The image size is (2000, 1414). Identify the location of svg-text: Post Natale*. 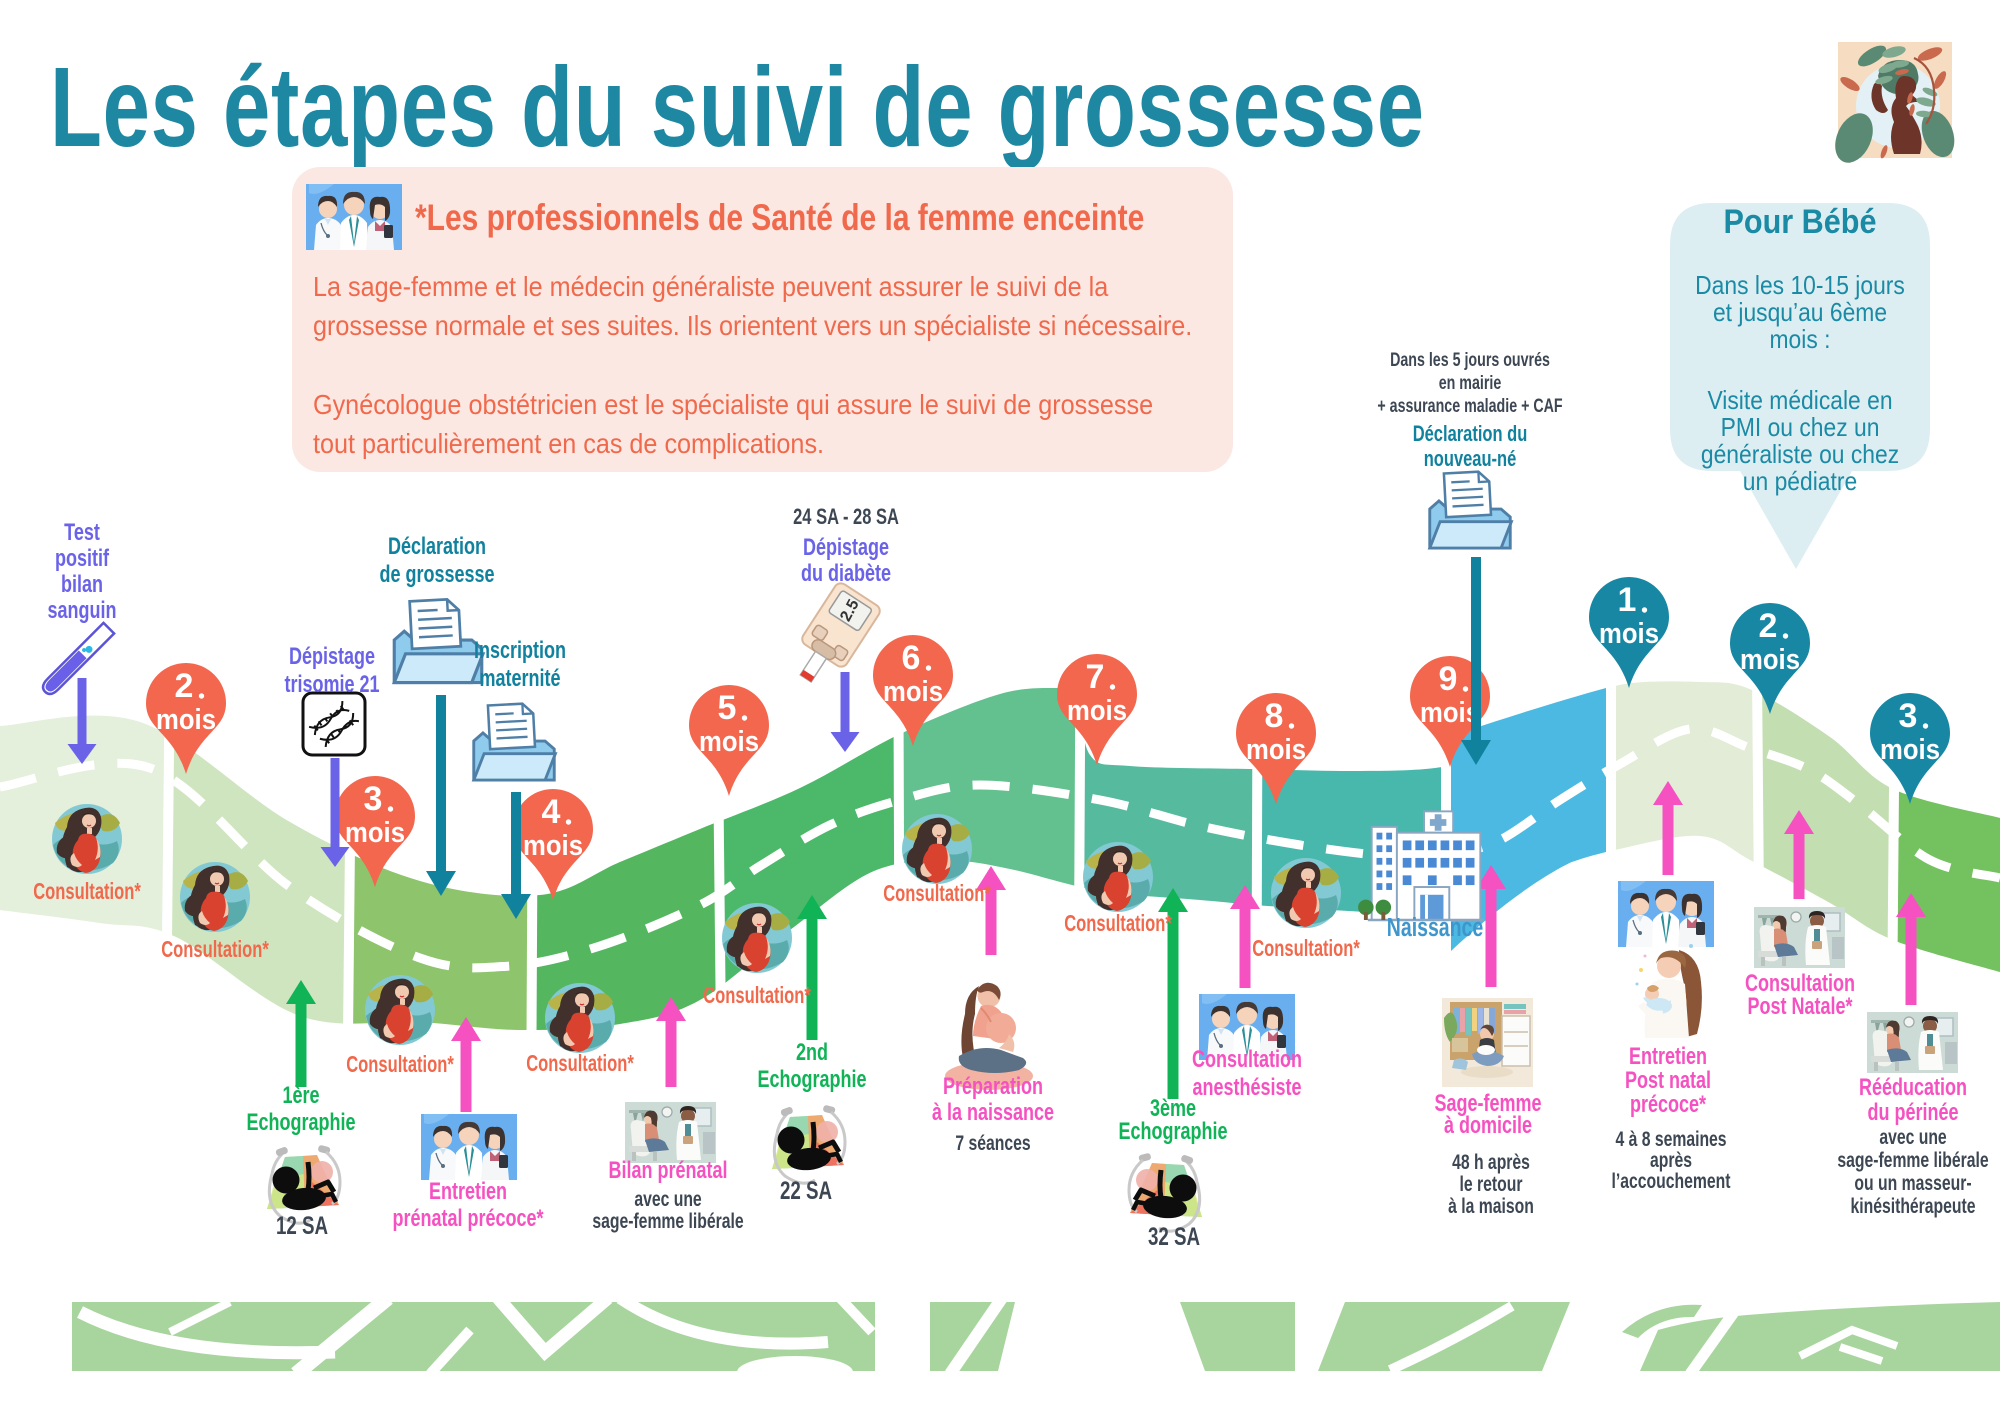
(1801, 1007).